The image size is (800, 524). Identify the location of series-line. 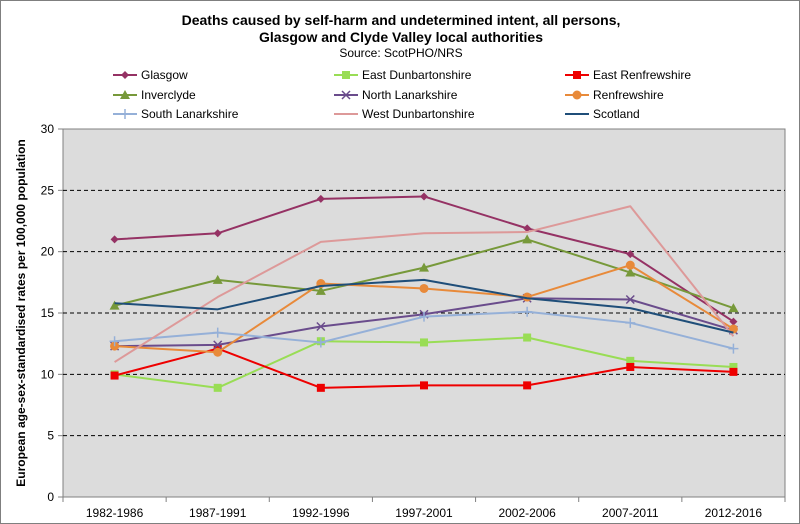
(424, 306).